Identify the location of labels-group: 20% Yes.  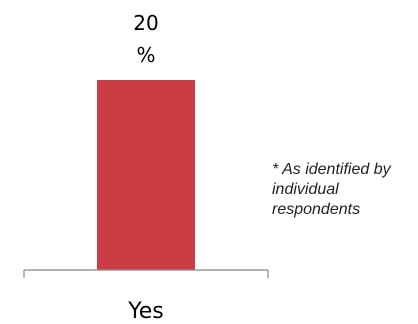
(145, 167).